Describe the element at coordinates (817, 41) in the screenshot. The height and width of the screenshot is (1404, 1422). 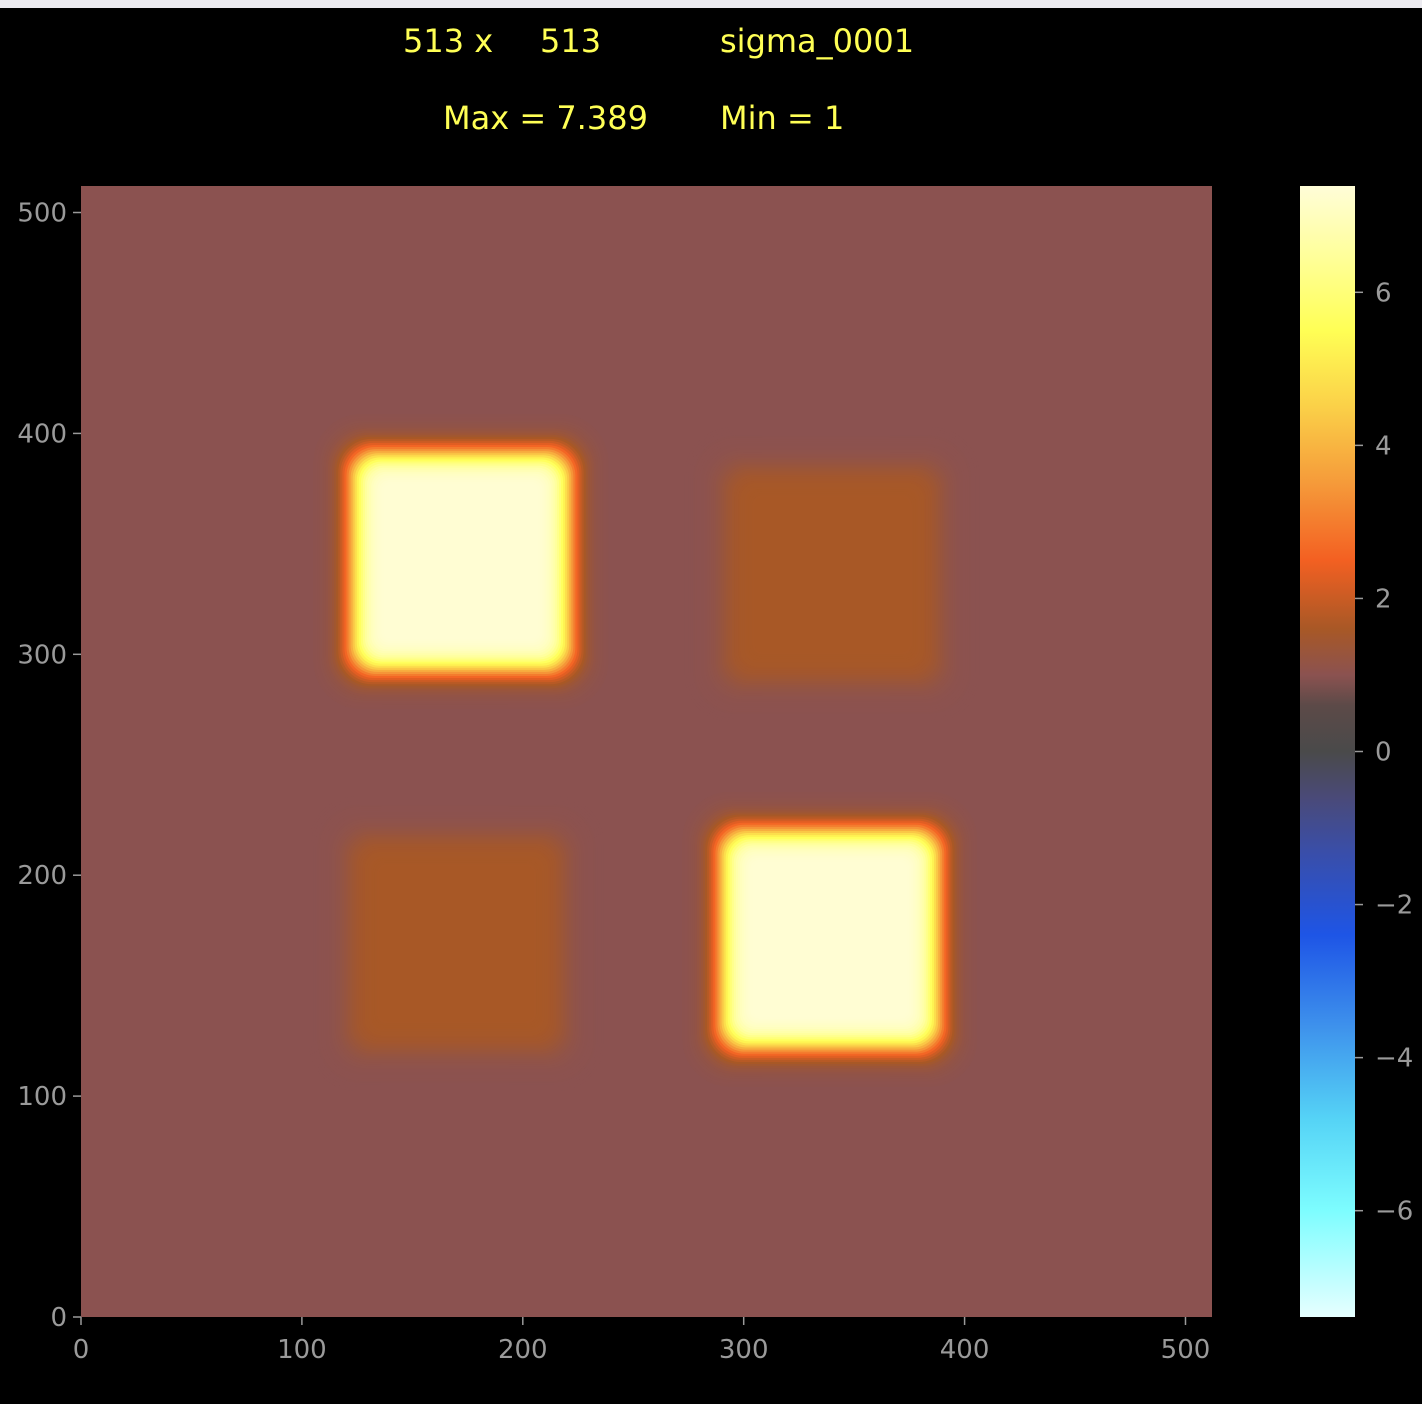
I see `field-name: sigma_0001` at that location.